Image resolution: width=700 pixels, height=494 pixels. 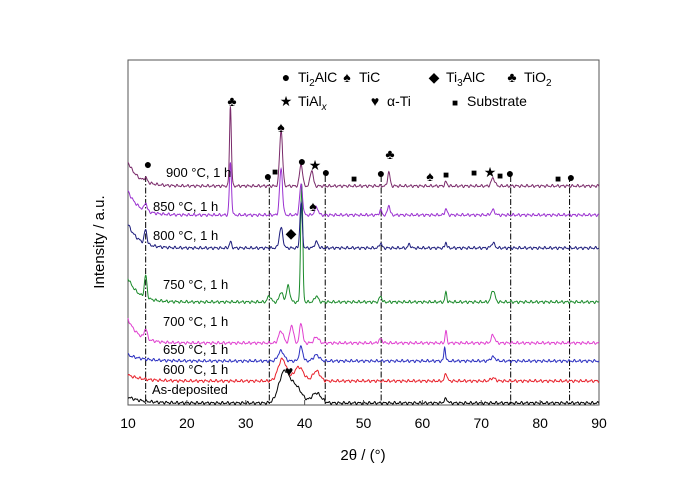 I want to click on legend-symbol-3: ♣, so click(x=511, y=77).